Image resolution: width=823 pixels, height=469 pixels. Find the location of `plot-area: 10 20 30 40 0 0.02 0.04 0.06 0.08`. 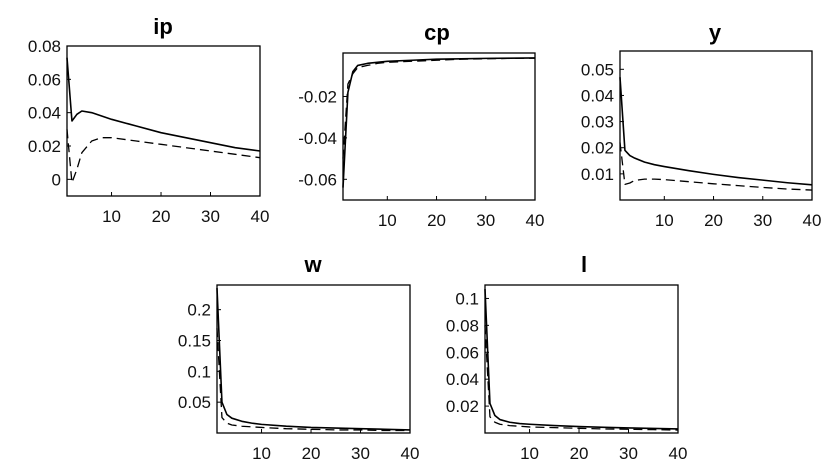

plot-area: 10 20 30 40 0 0.02 0.04 0.06 0.08 is located at coordinates (149, 131).